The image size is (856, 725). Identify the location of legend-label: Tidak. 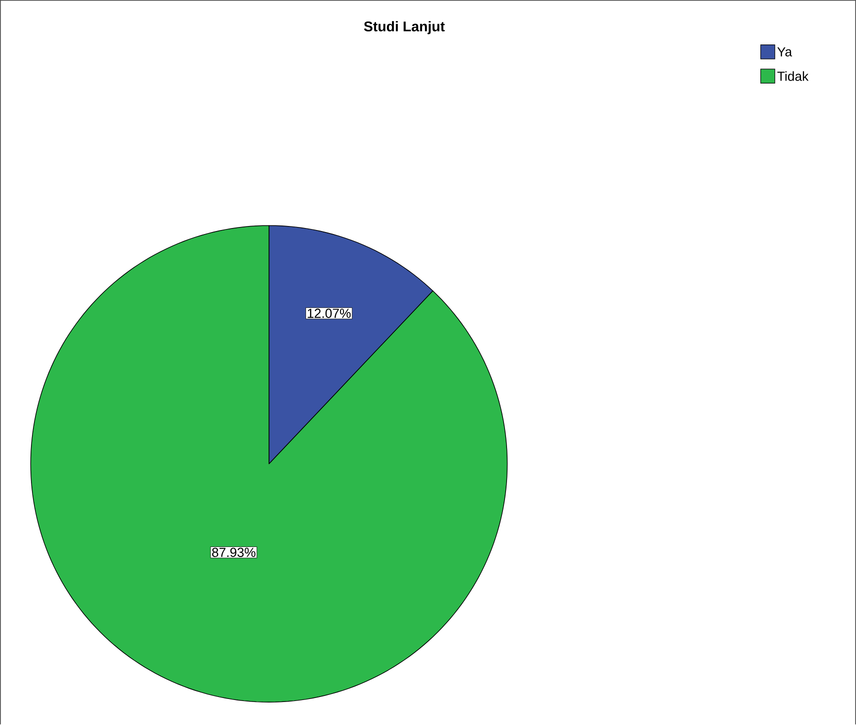
(793, 76).